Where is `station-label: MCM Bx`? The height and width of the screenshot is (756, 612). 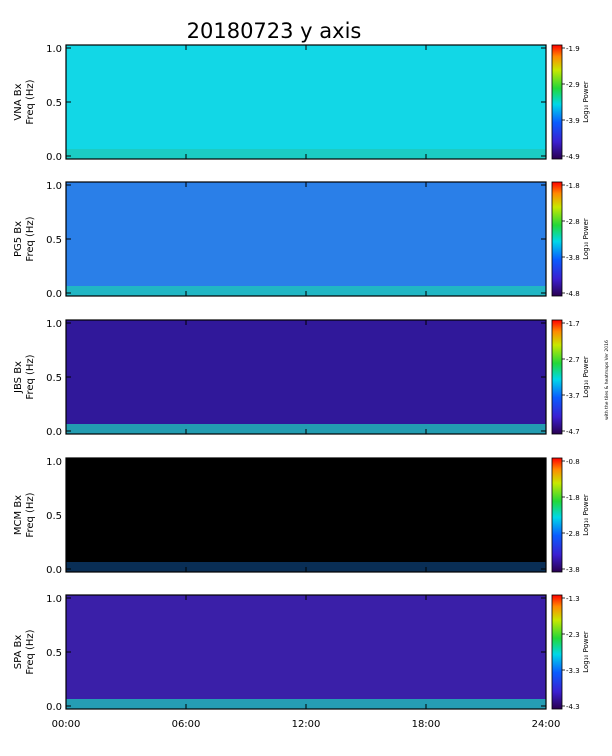
station-label: MCM Bx is located at coordinates (18, 515).